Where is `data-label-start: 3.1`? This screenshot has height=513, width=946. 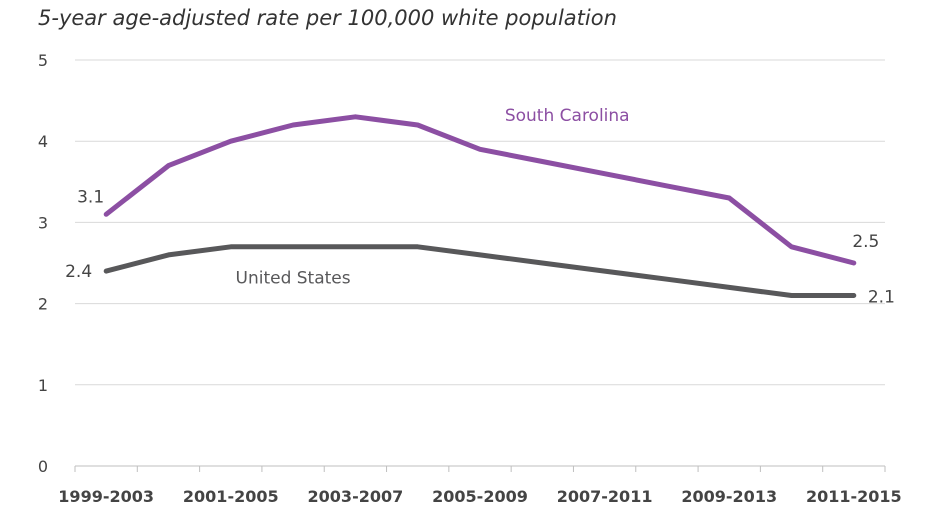
data-label-start: 3.1 is located at coordinates (90, 197).